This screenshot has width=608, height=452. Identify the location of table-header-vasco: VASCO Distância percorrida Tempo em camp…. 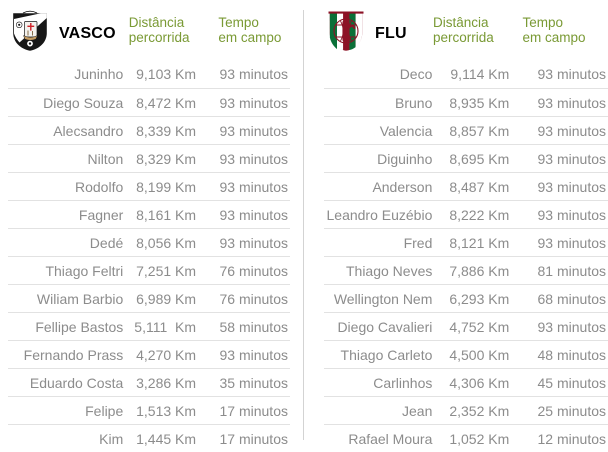
(152, 30).